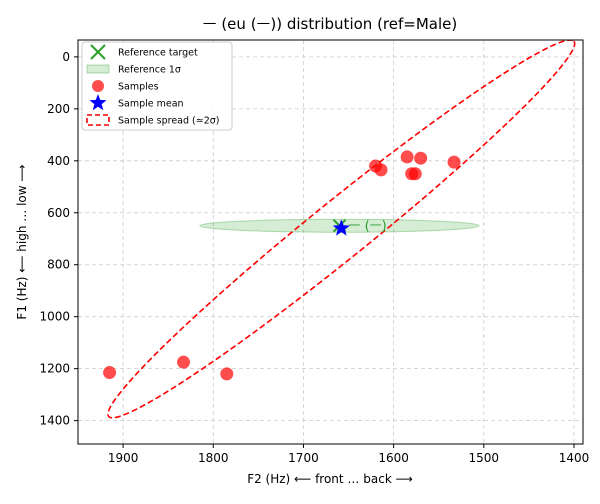  Describe the element at coordinates (158, 53) in the screenshot. I see `legend-entry-label: Reference target` at that location.